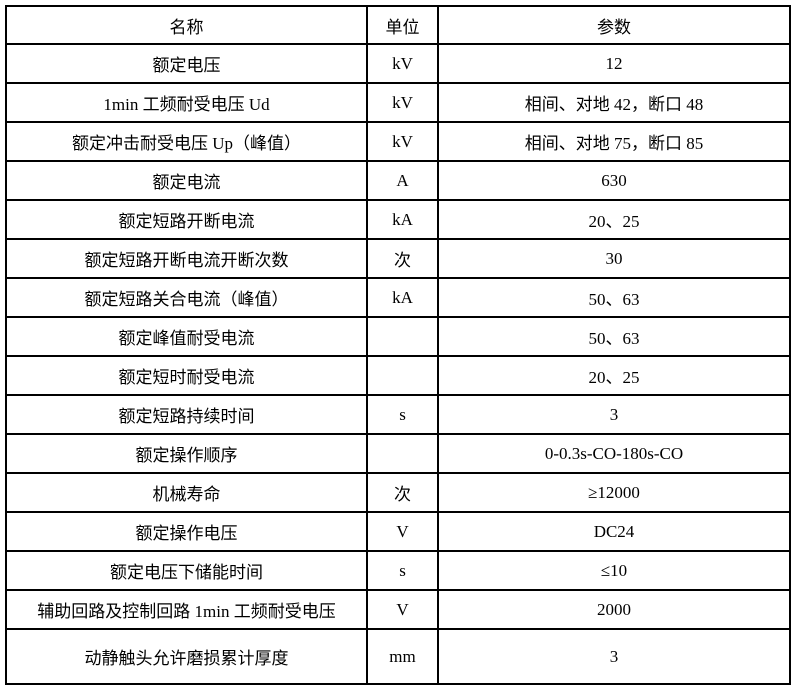 Image resolution: width=795 pixels, height=697 pixels. What do you see at coordinates (614, 570) in the screenshot?
I see `cell-value: ≤10` at bounding box center [614, 570].